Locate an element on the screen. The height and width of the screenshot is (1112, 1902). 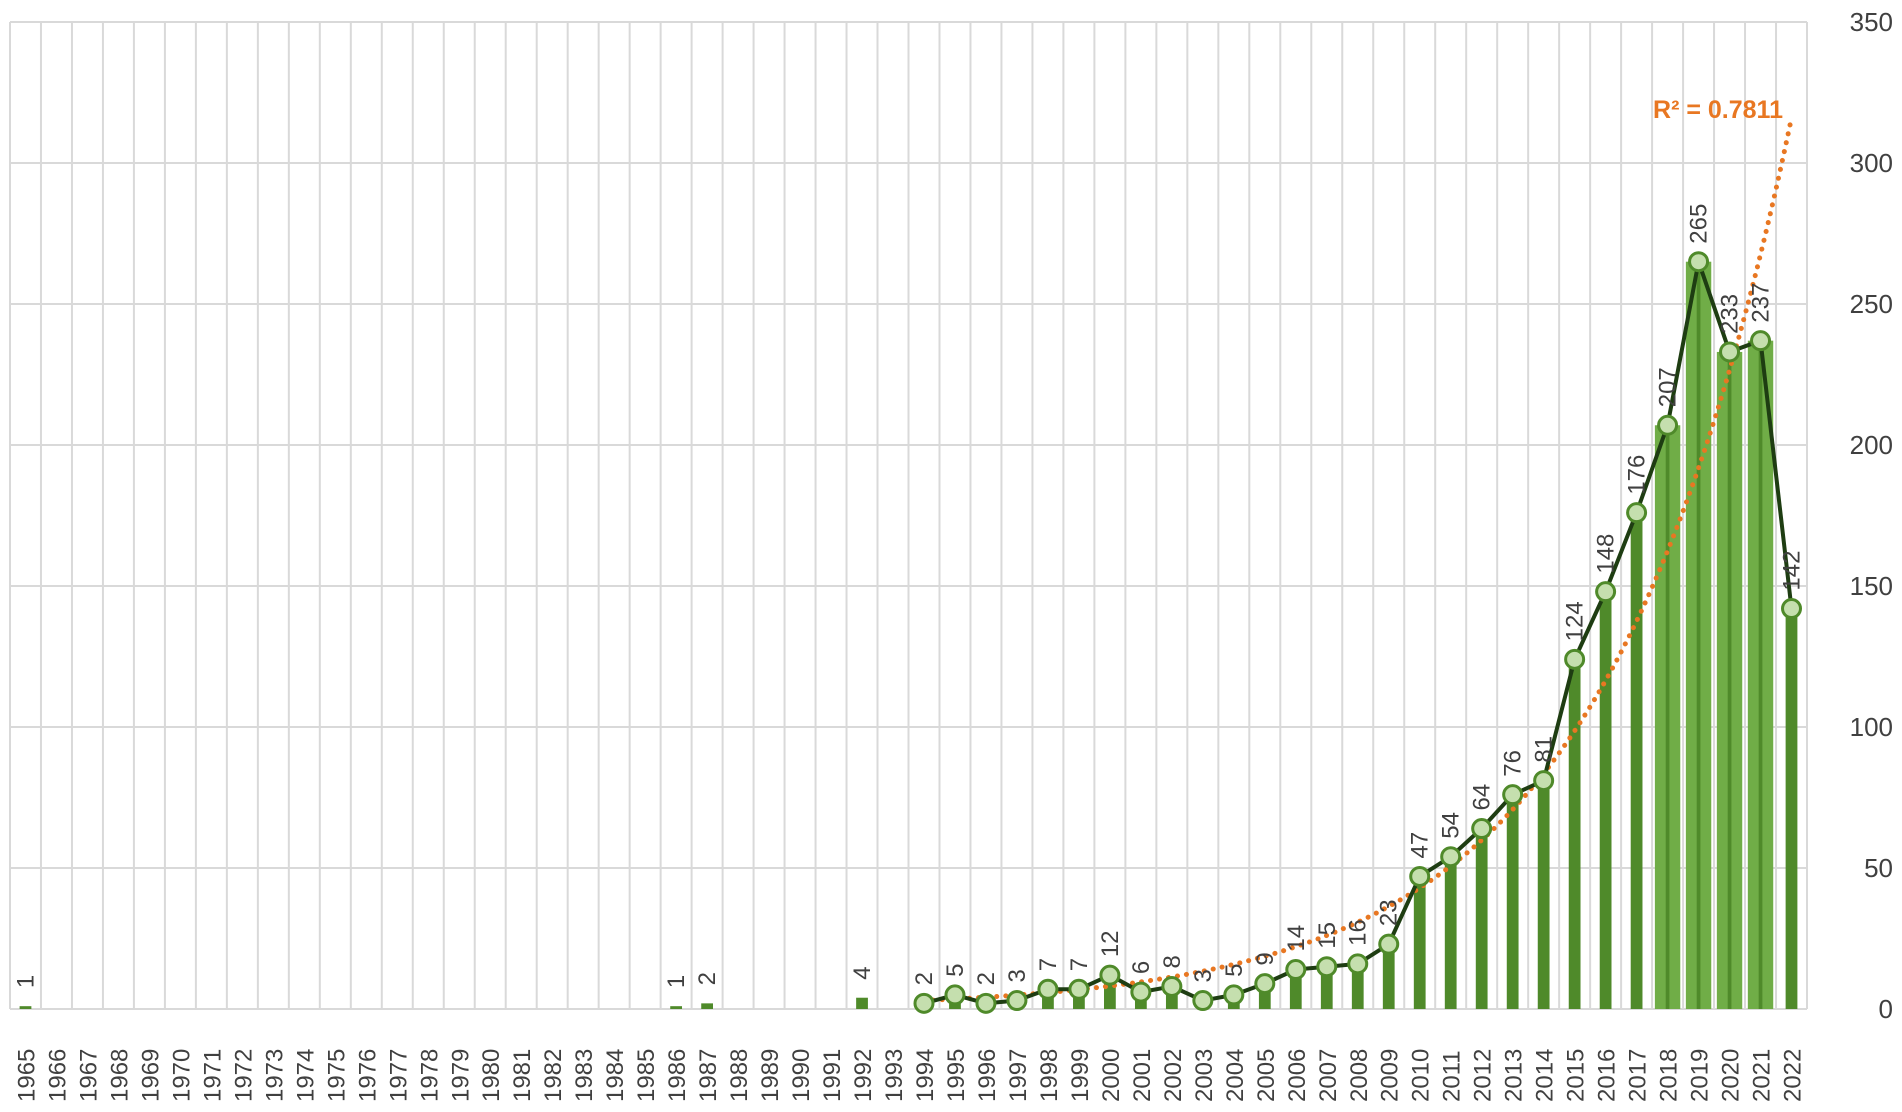
x-tick-label: 1968 is located at coordinates (119, 1075).